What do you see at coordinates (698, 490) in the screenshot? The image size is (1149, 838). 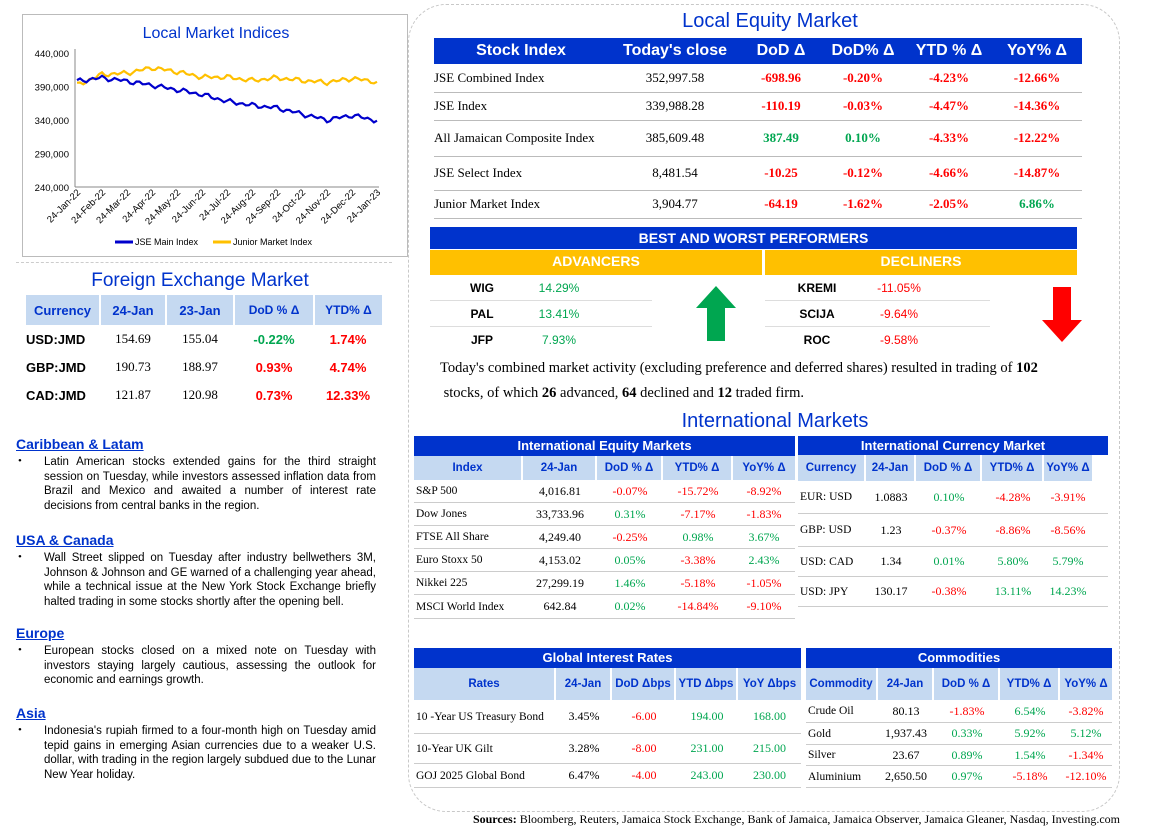 I see `equity-change: -15.72%` at bounding box center [698, 490].